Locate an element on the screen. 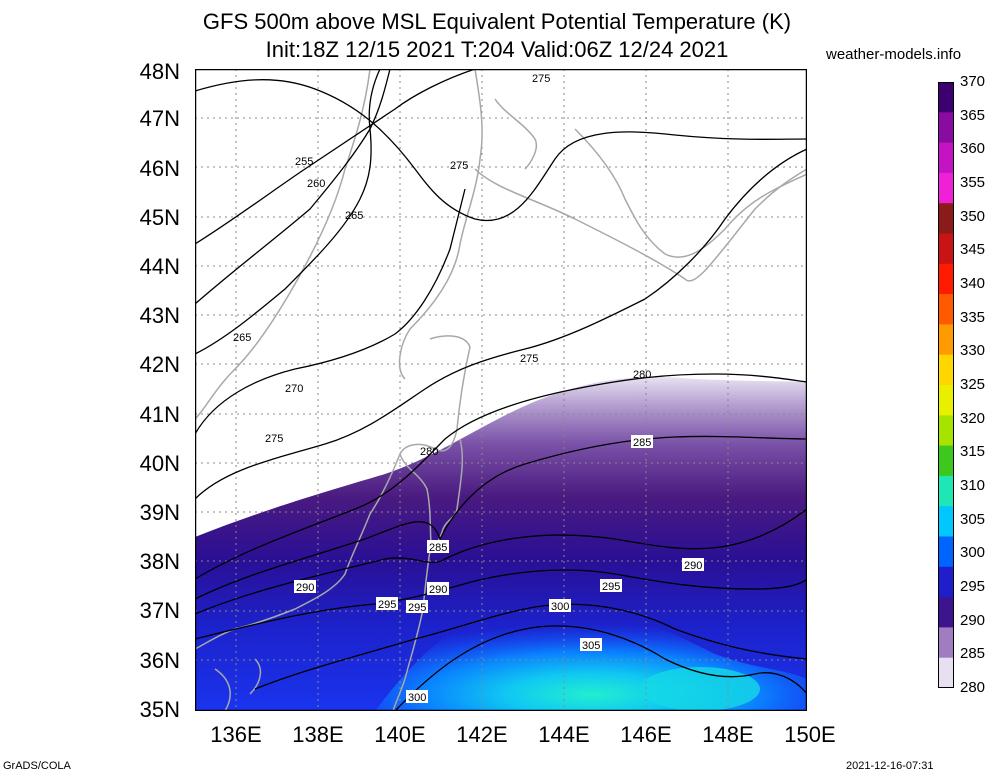  colorbar-label: 340 is located at coordinates (973, 283).